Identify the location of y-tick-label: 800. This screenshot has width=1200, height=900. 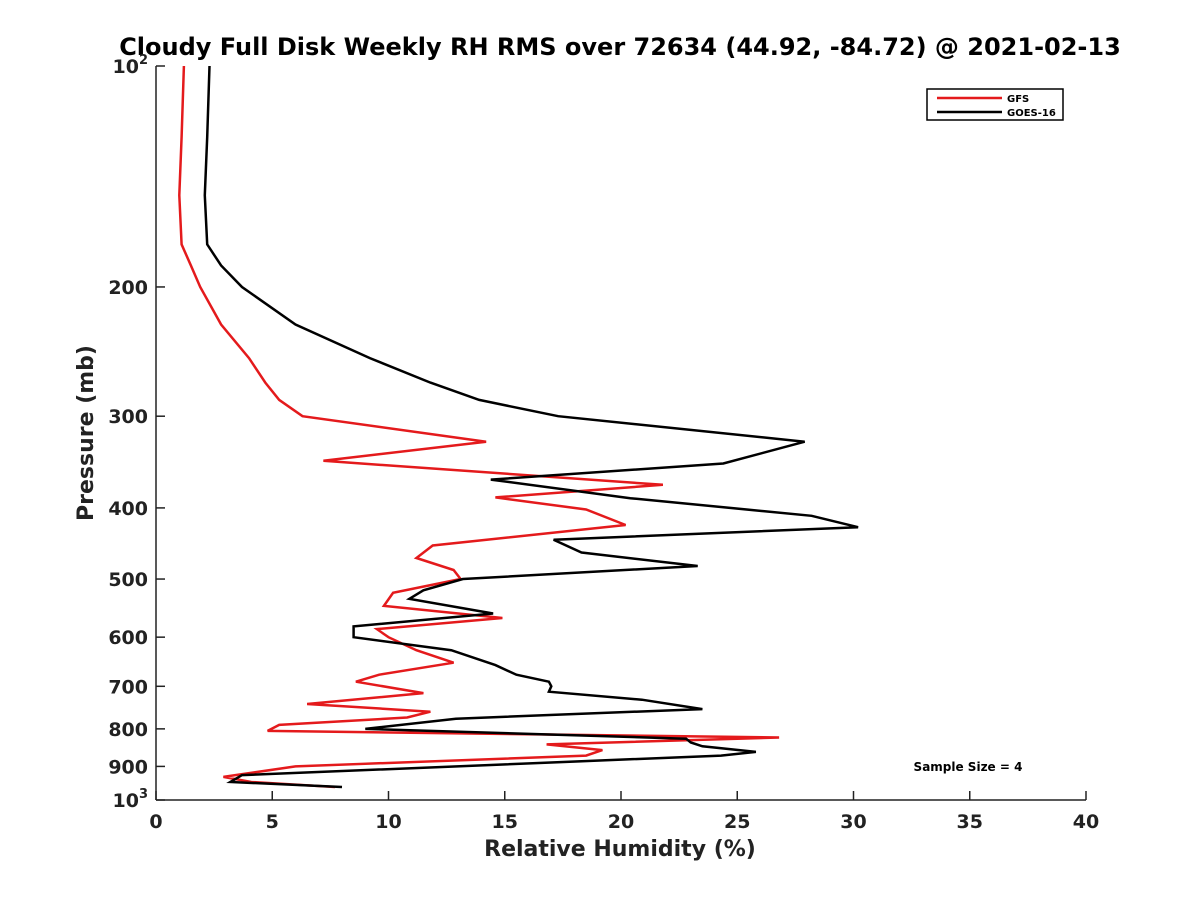
(128, 730).